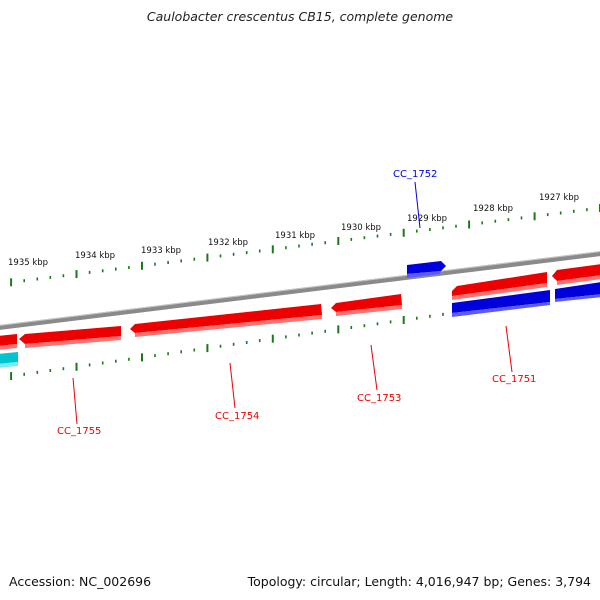 The width and height of the screenshot is (600, 600). I want to click on kbp-label-1927: 1927 kbp, so click(559, 198).